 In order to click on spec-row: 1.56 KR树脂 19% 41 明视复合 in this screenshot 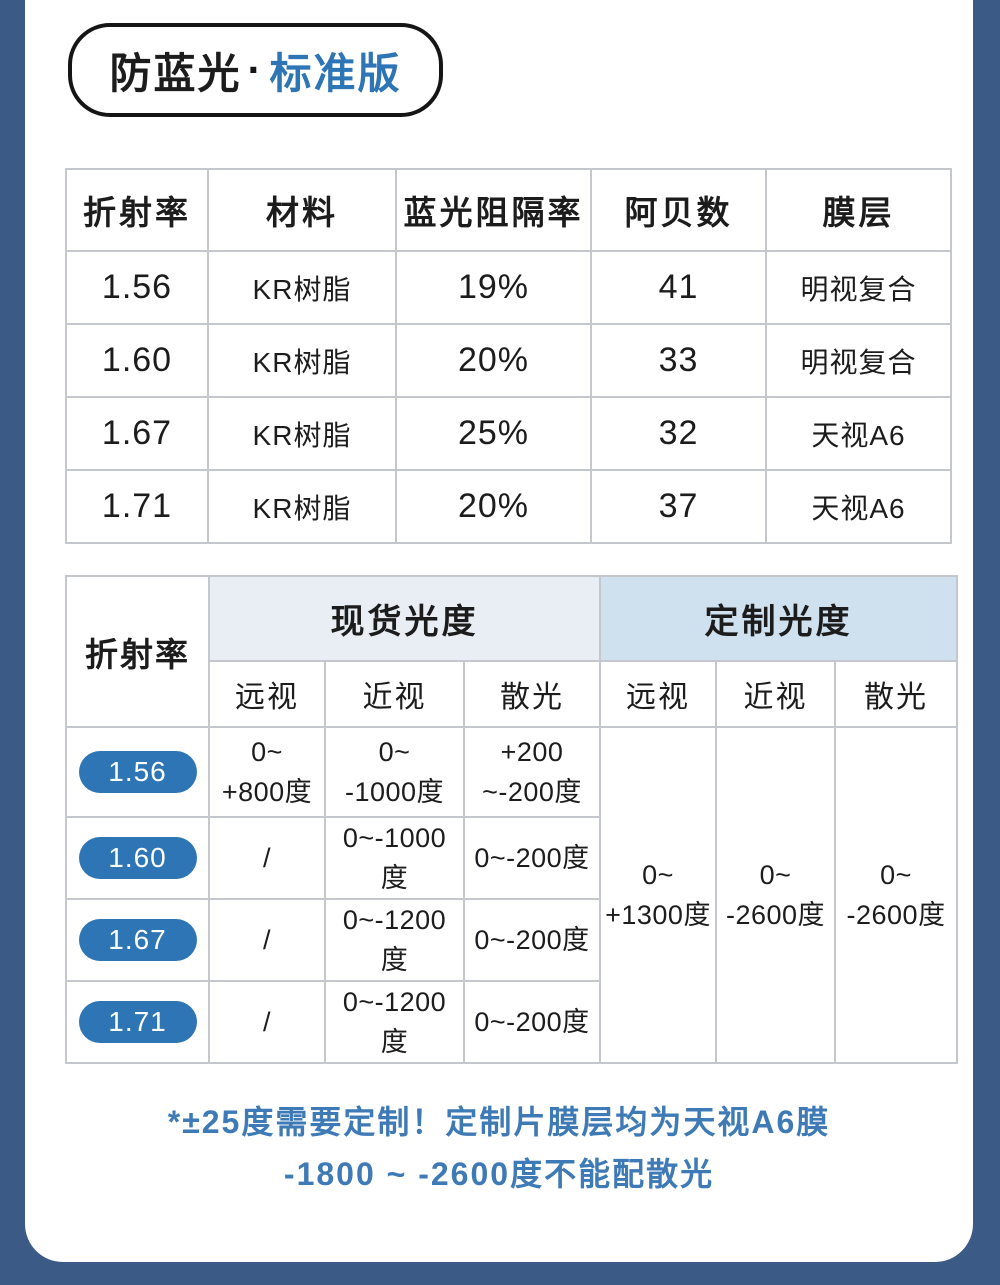, I will do `click(508, 287)`.